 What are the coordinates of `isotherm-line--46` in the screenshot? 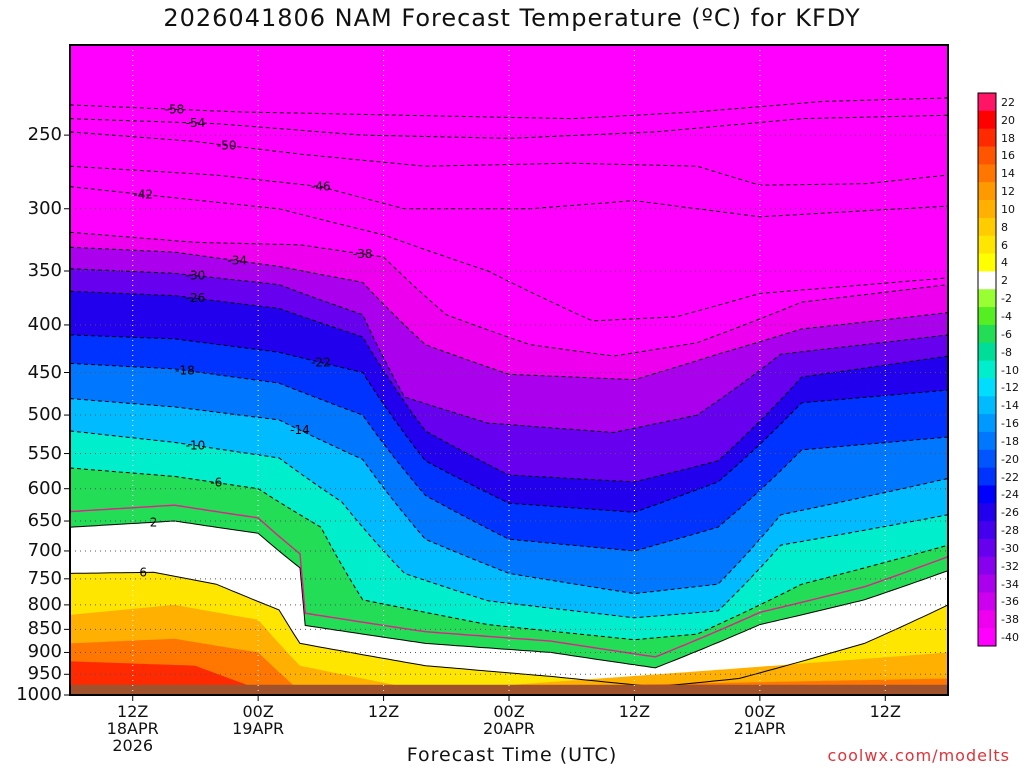 It's located at (509, 191).